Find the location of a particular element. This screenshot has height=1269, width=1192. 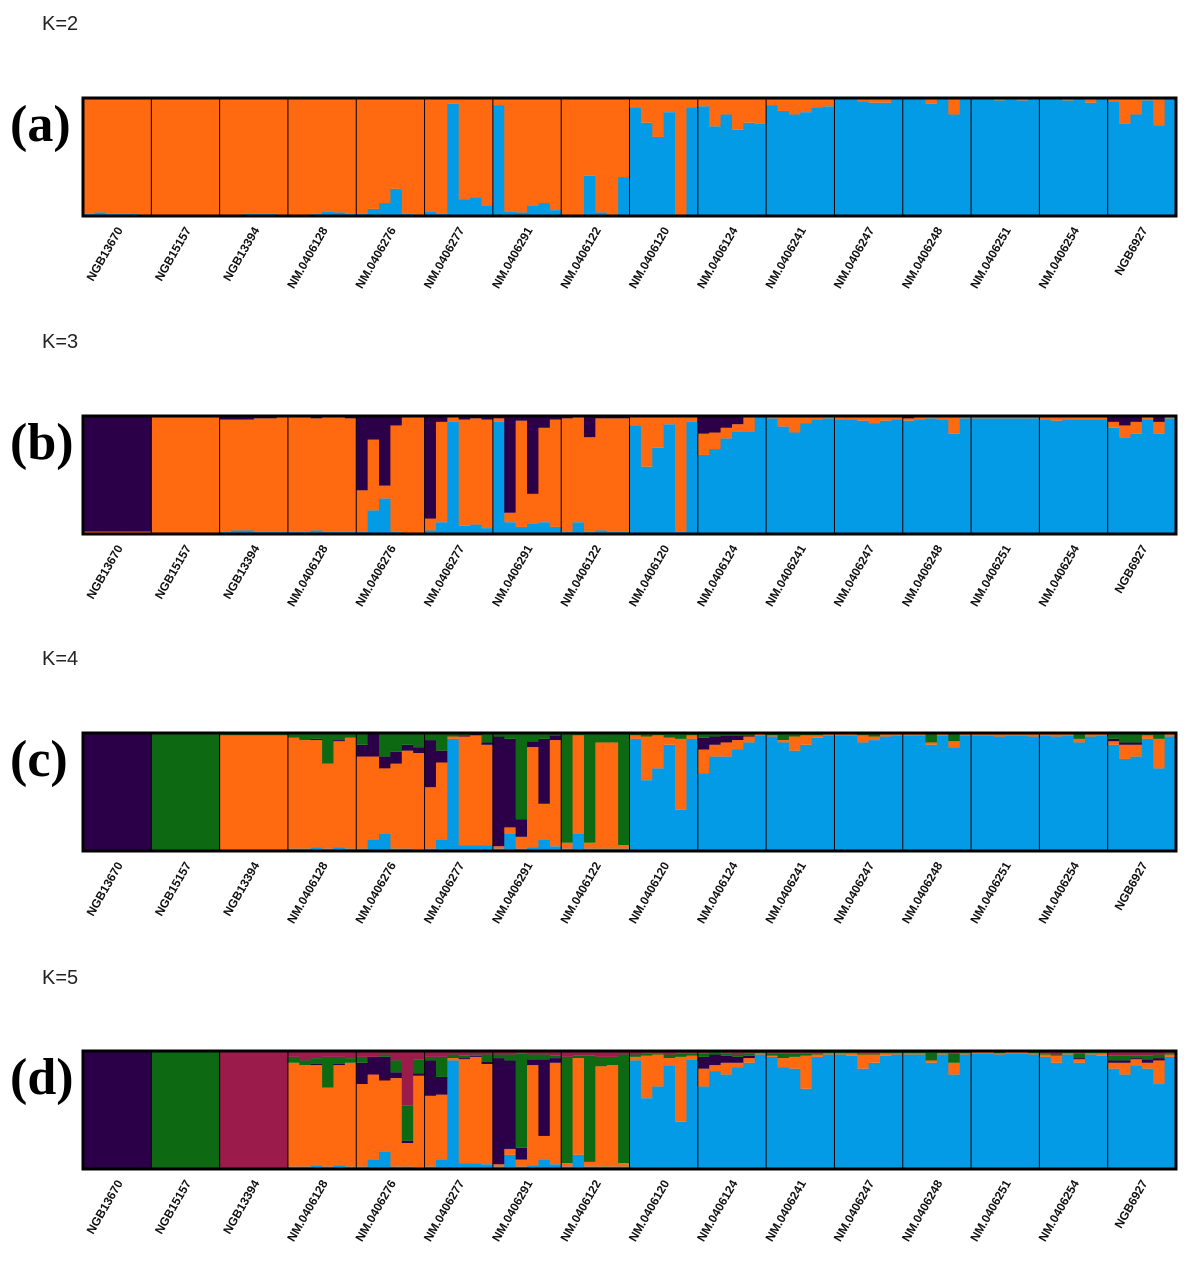

group-label: NM.0406120 is located at coordinates (649, 1210).